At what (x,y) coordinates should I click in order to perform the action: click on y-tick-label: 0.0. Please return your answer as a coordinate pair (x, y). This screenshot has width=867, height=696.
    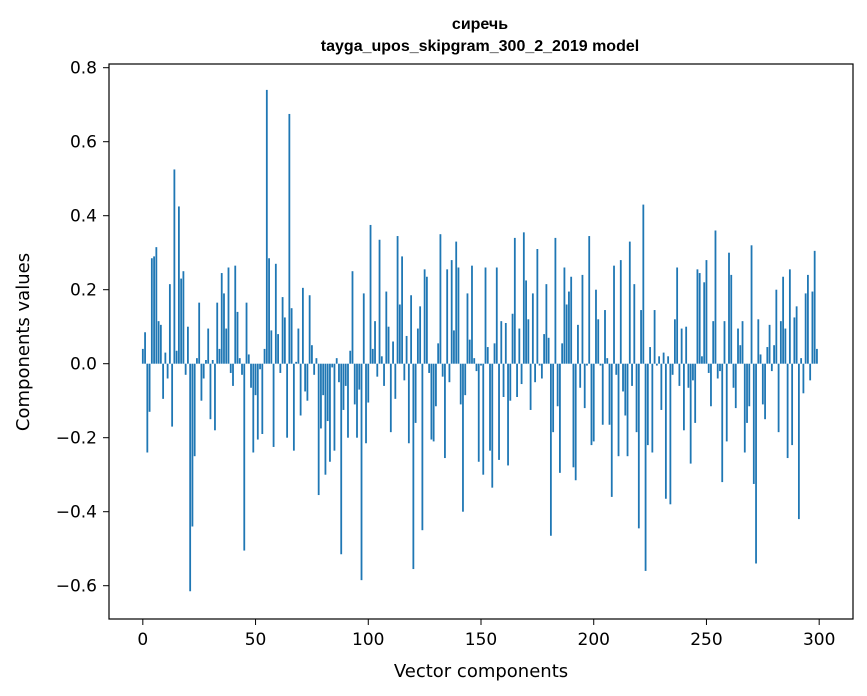
    Looking at the image, I should click on (83, 365).